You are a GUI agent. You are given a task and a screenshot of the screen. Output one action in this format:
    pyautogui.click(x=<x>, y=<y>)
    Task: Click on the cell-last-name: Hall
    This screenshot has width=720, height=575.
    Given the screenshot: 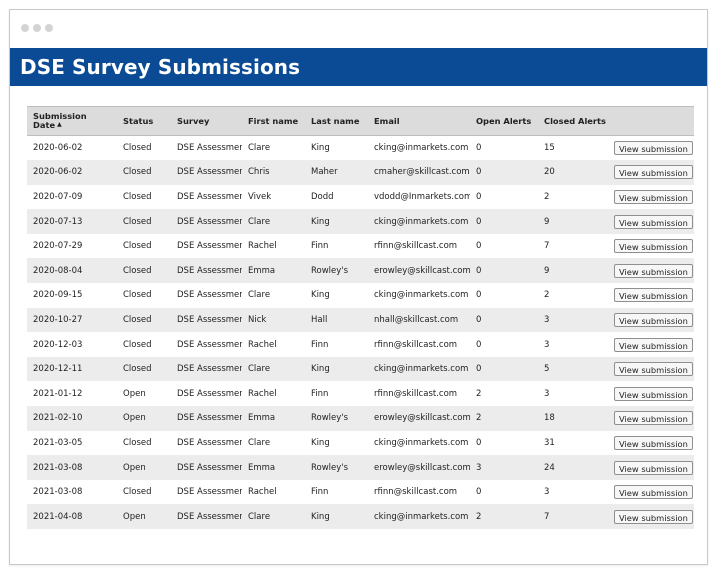 What is the action you would take?
    pyautogui.click(x=319, y=319)
    